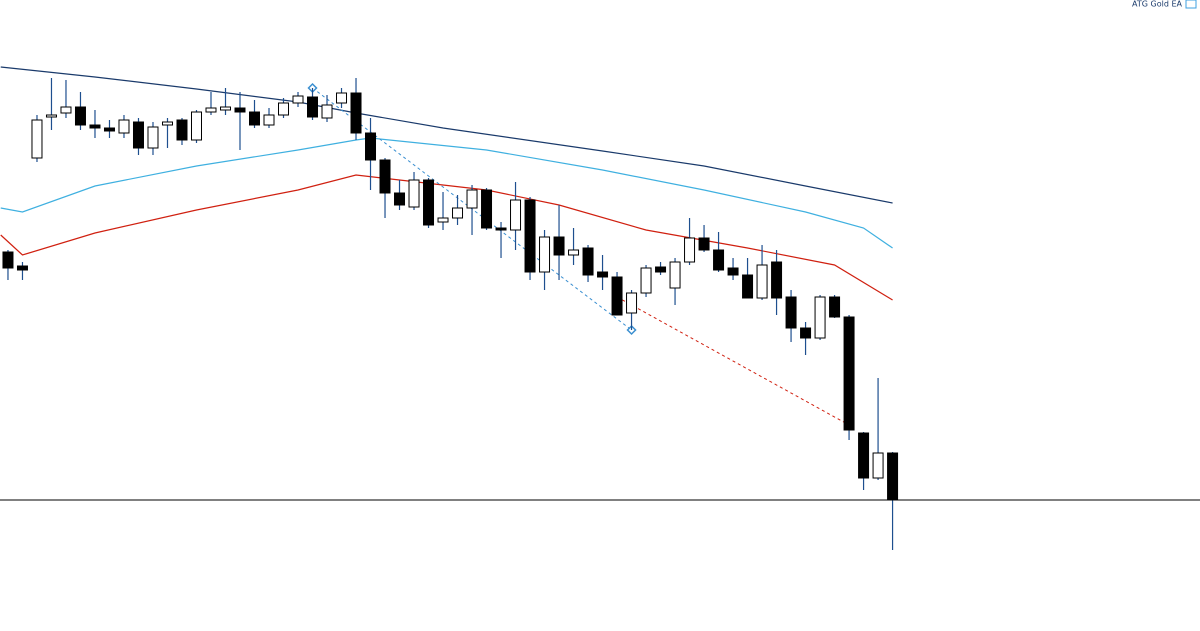  I want to click on ea-icon, so click(1191, 4).